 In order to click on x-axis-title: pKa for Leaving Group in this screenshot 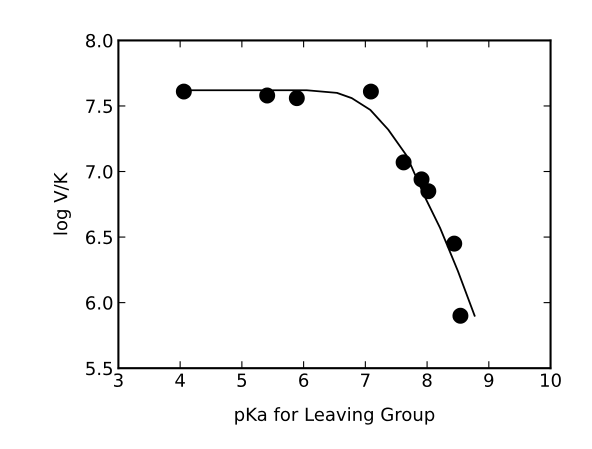, I will do `click(334, 416)`.